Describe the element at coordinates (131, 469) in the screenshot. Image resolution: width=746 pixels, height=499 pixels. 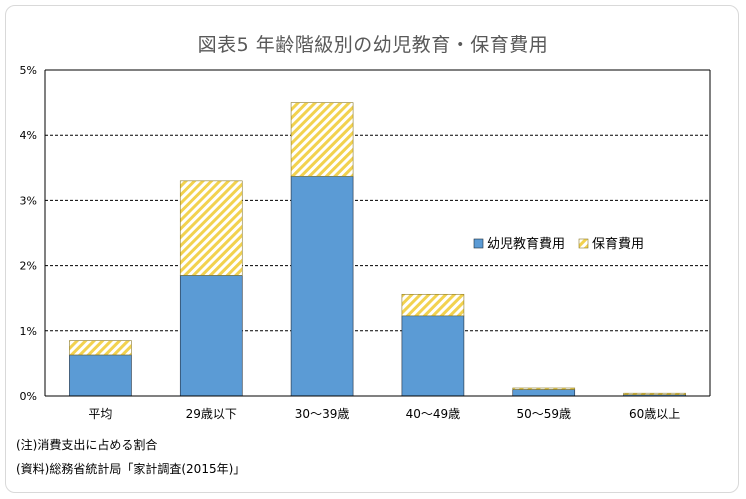
I see `source-text: (資料)総務省統計局「家計調査(2015年)」` at that location.